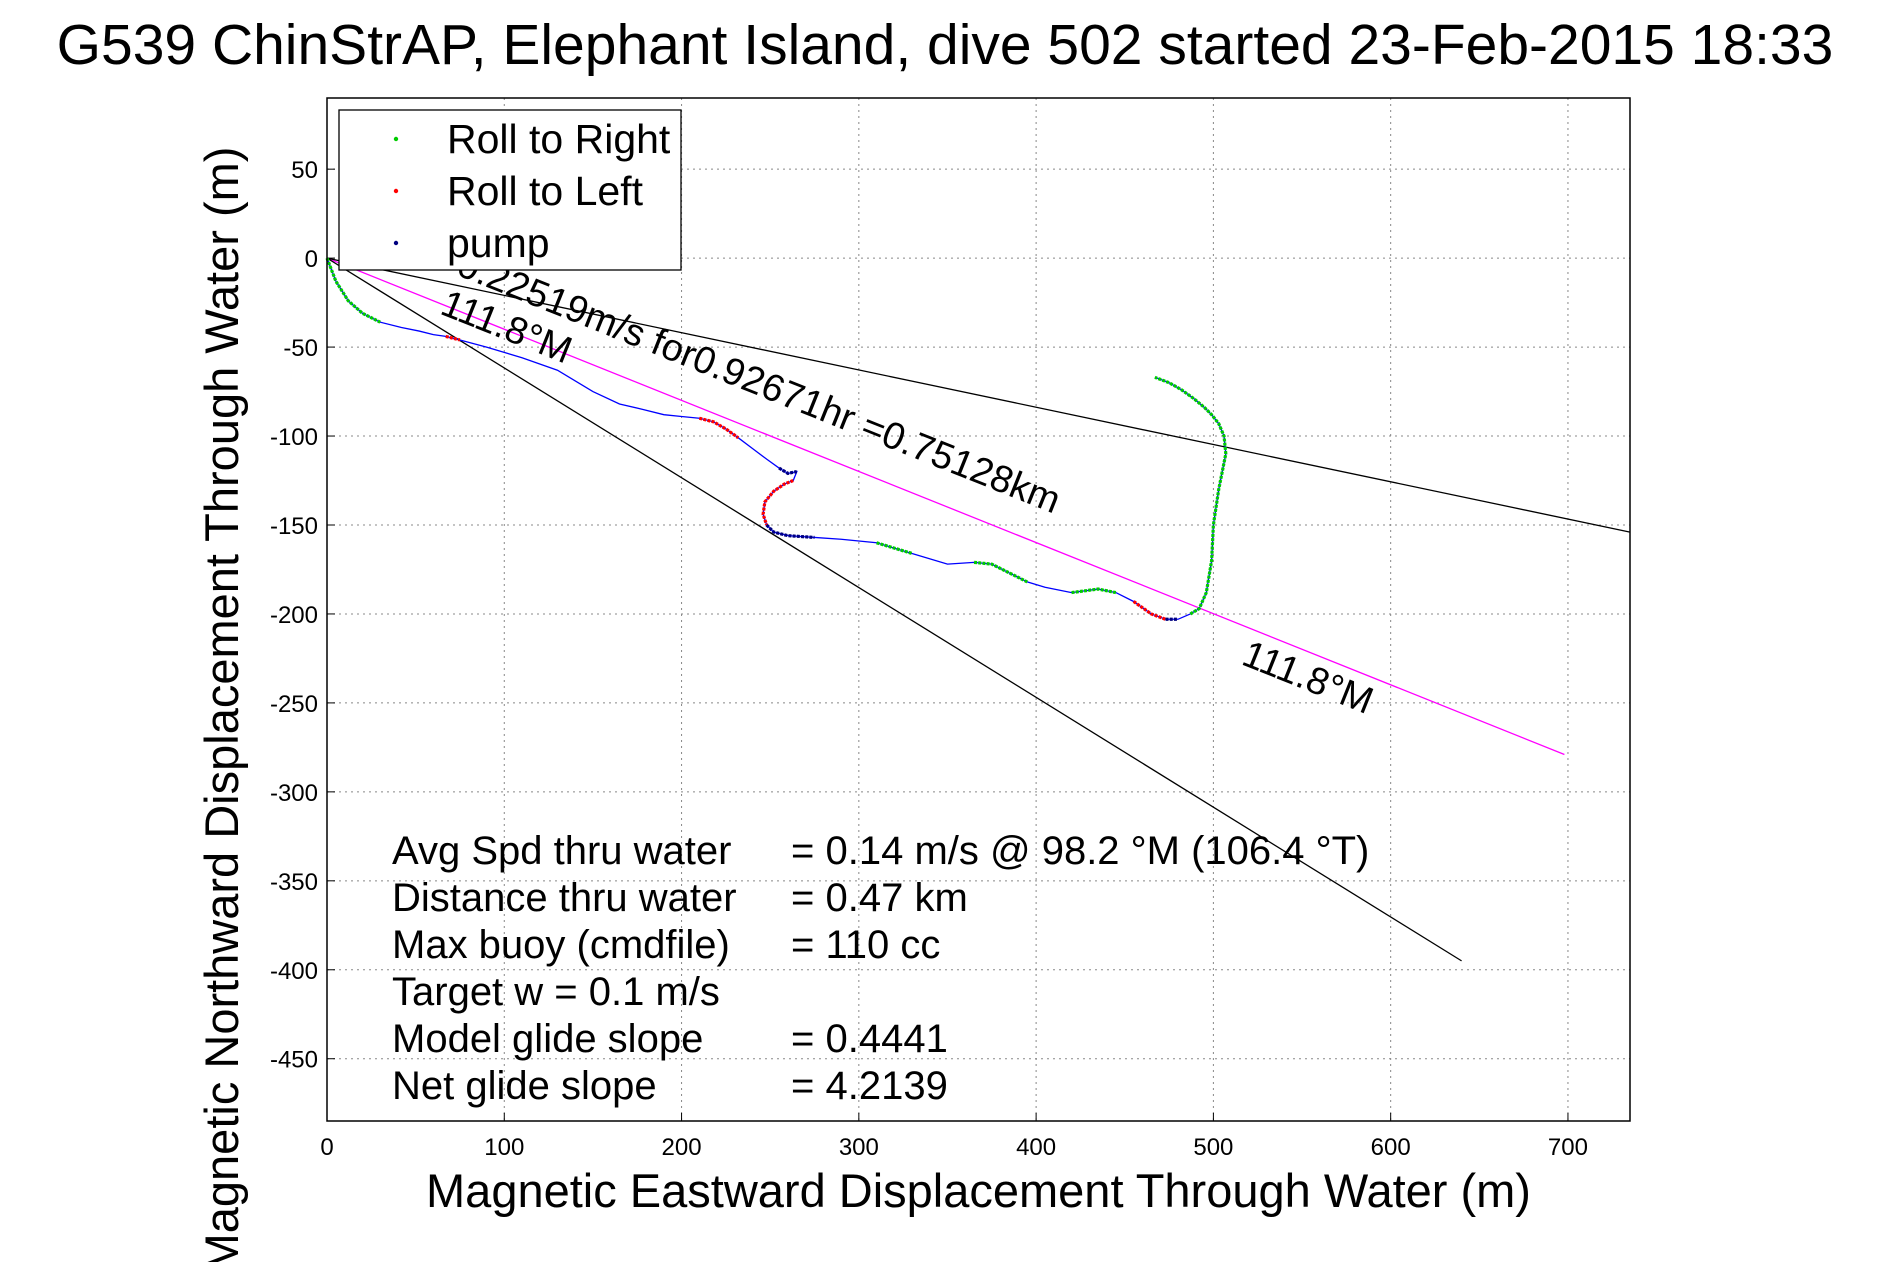 The width and height of the screenshot is (1891, 1262). Describe the element at coordinates (1080, 851) in the screenshot. I see `stat-value: = 0.14 m/s @ 98.2 °M (106.4 °T)` at that location.